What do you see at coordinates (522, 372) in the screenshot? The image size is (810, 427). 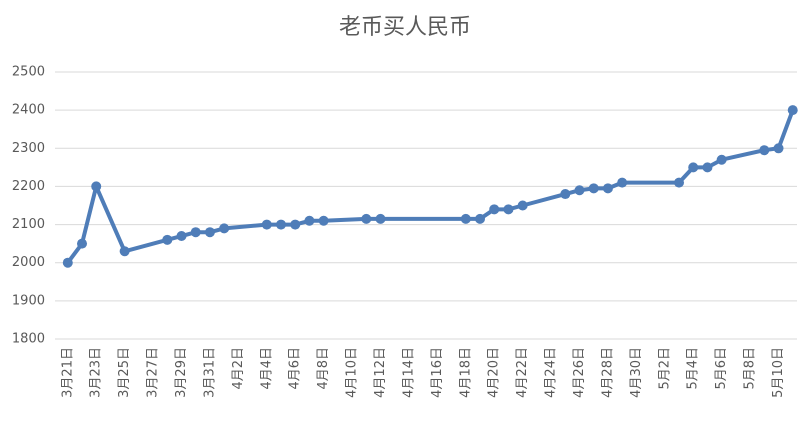 I see `x-tick-label: 4月22日` at bounding box center [522, 372].